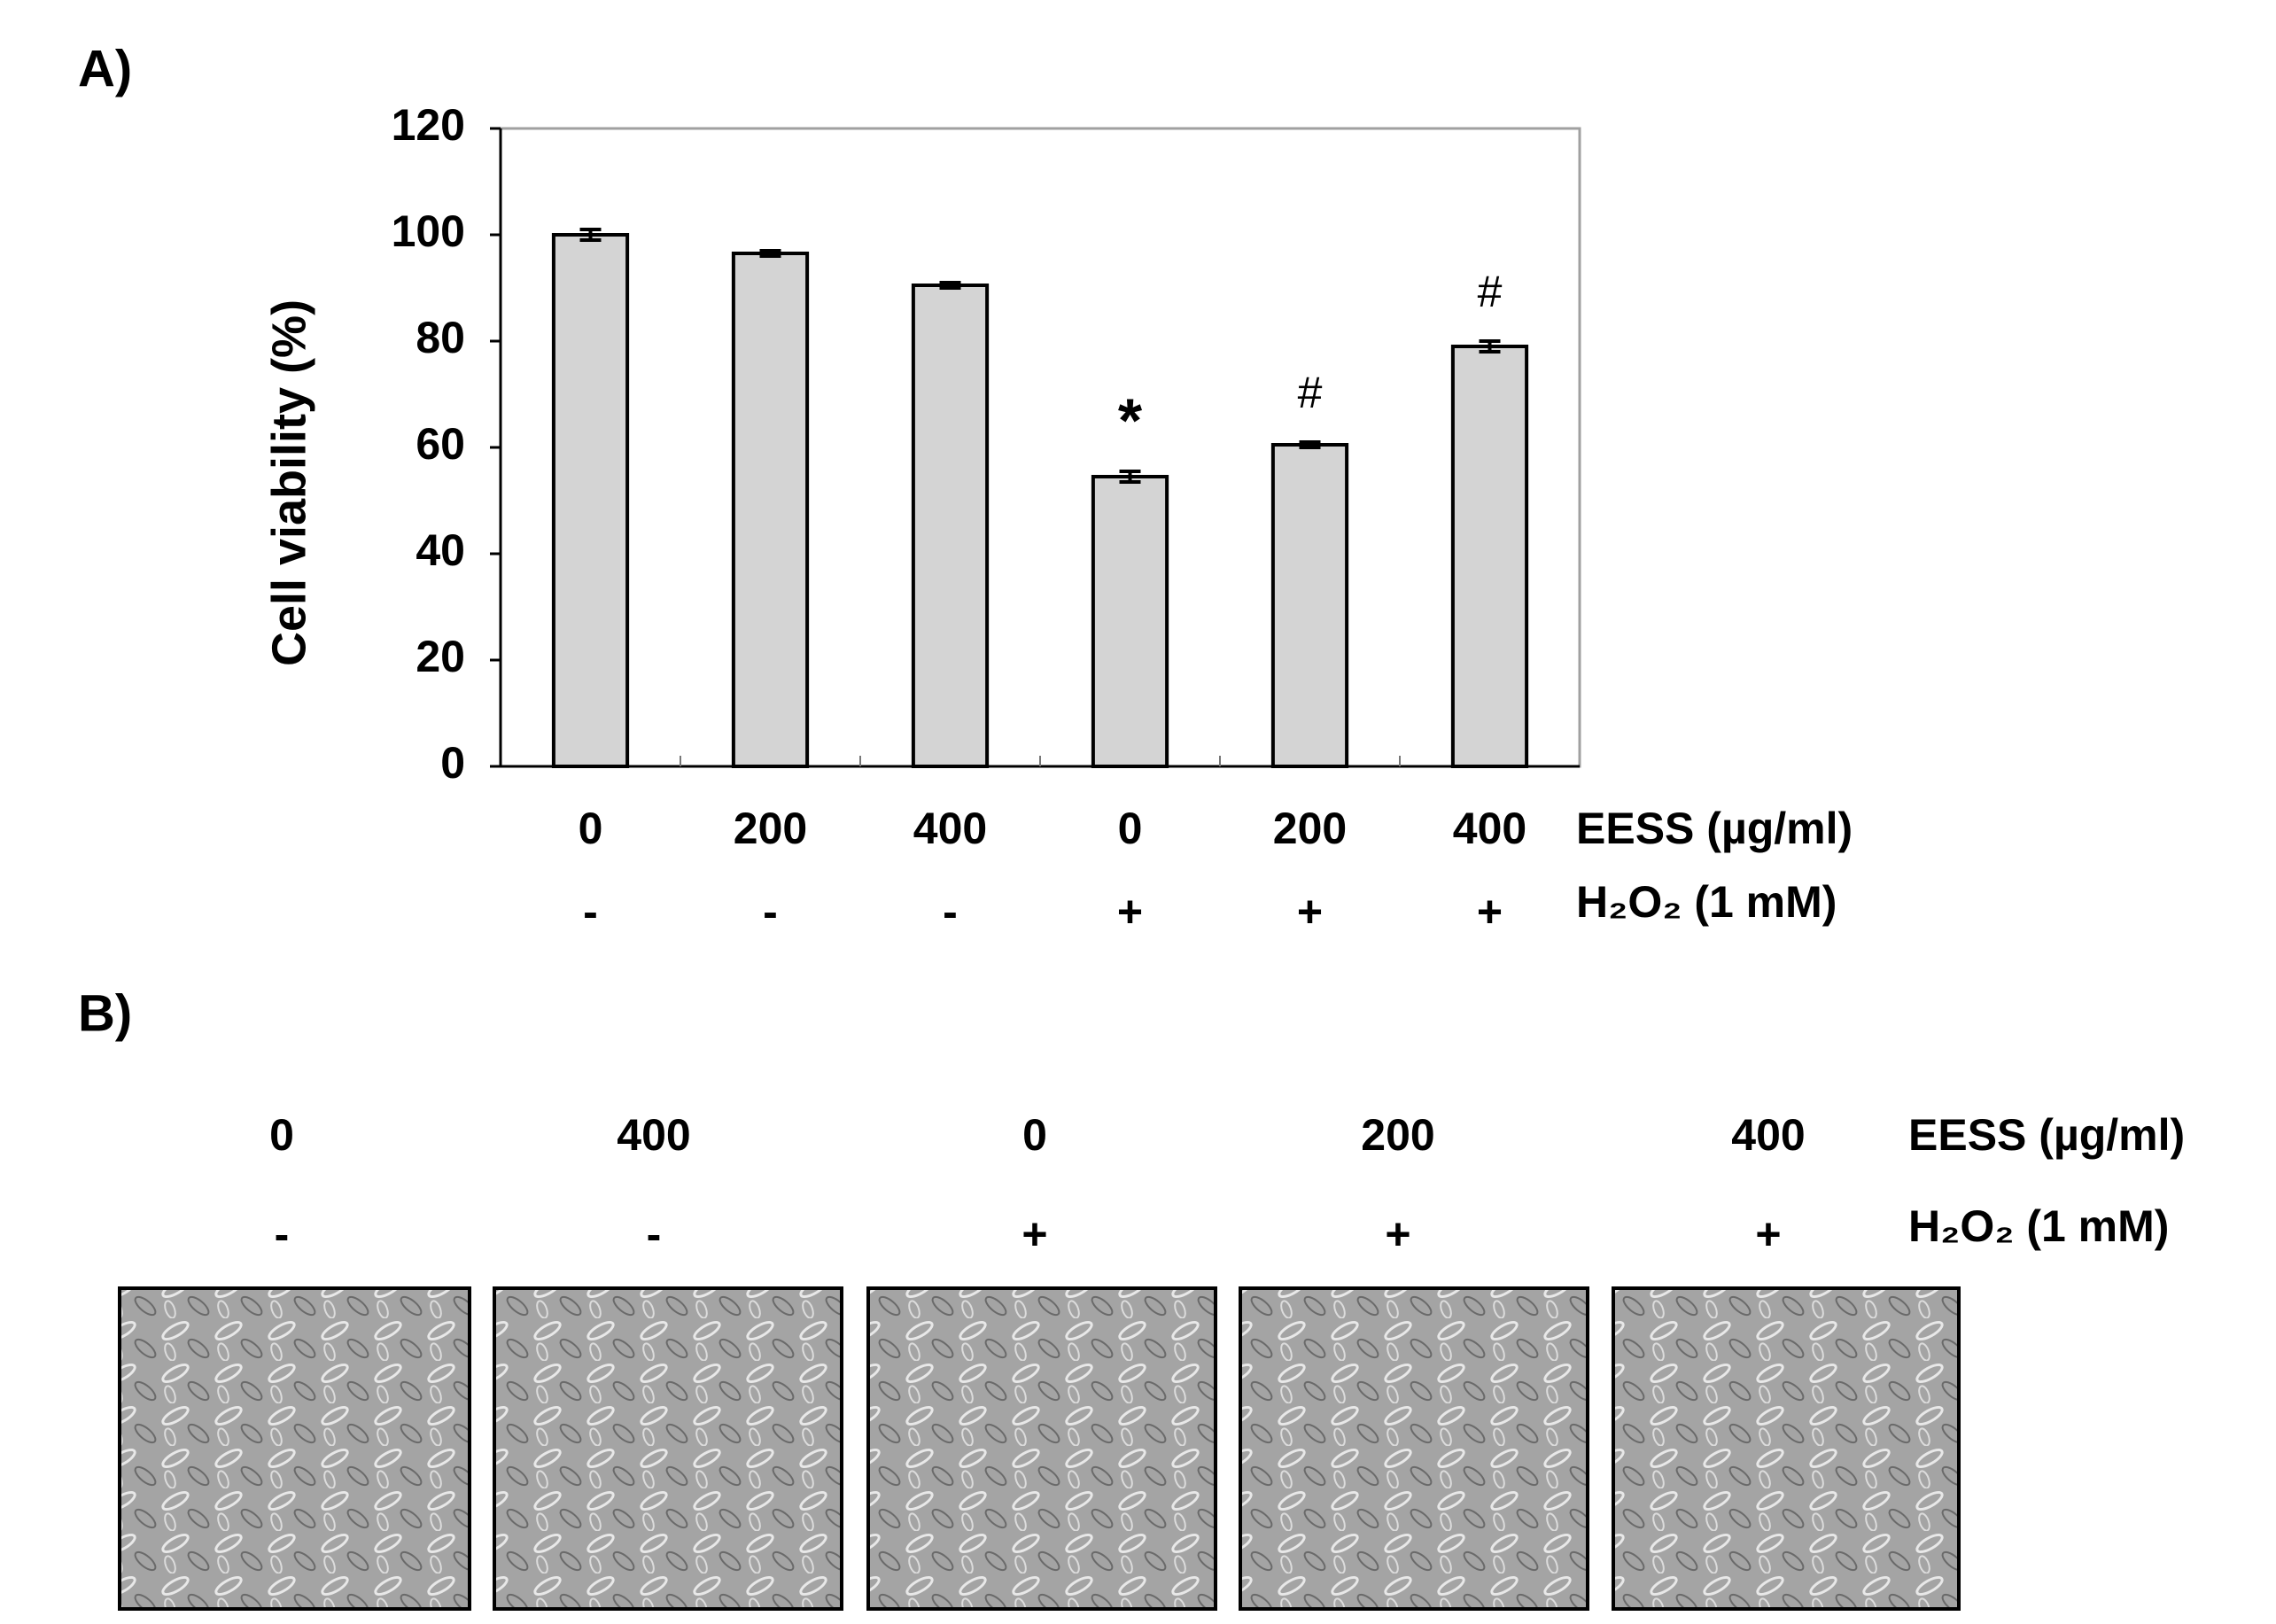 The height and width of the screenshot is (1624, 2276). What do you see at coordinates (289, 482) in the screenshot?
I see `y-axis-label: Cell viability (%)` at bounding box center [289, 482].